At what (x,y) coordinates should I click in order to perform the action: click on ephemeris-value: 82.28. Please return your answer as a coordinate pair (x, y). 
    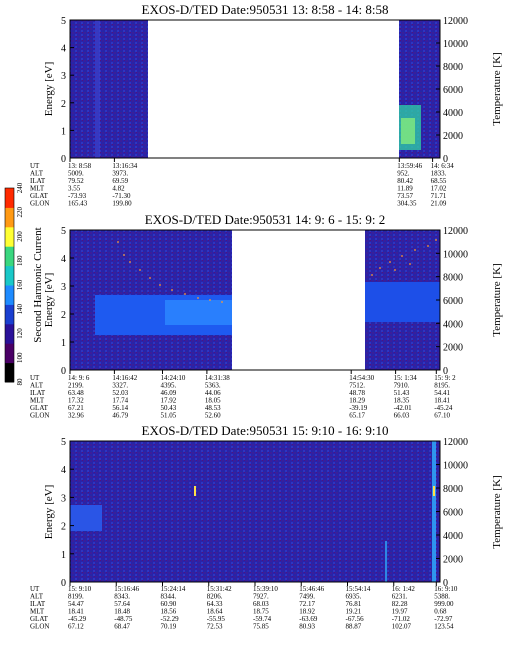
    Looking at the image, I should click on (400, 604).